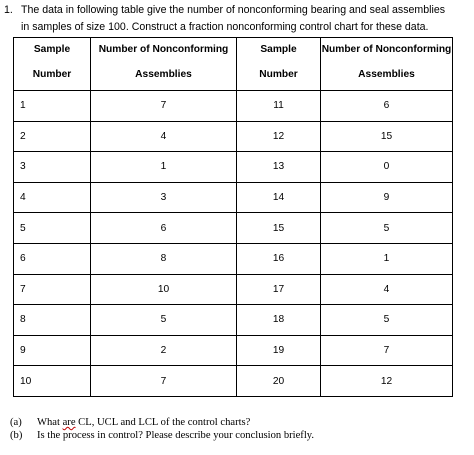 Image resolution: width=474 pixels, height=455 pixels. What do you see at coordinates (69, 422) in the screenshot?
I see `spellcheck-underlined-word: are` at bounding box center [69, 422].